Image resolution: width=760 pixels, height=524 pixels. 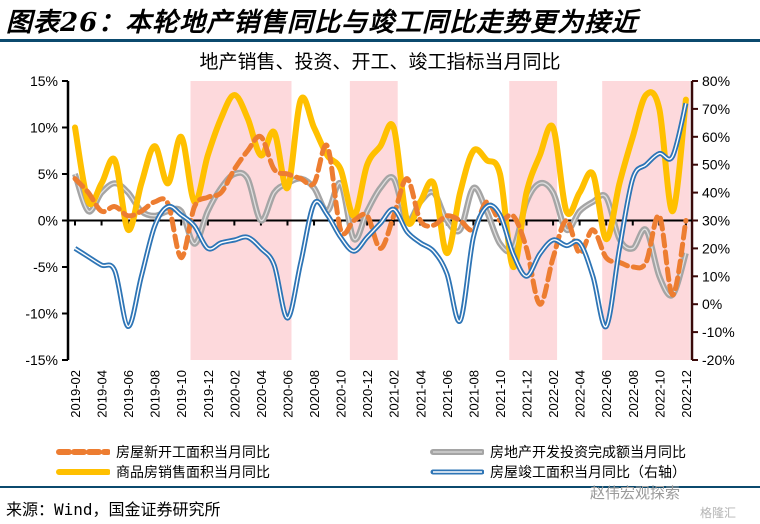 I want to click on right-axis-tick-label: 0%, so click(x=712, y=304).